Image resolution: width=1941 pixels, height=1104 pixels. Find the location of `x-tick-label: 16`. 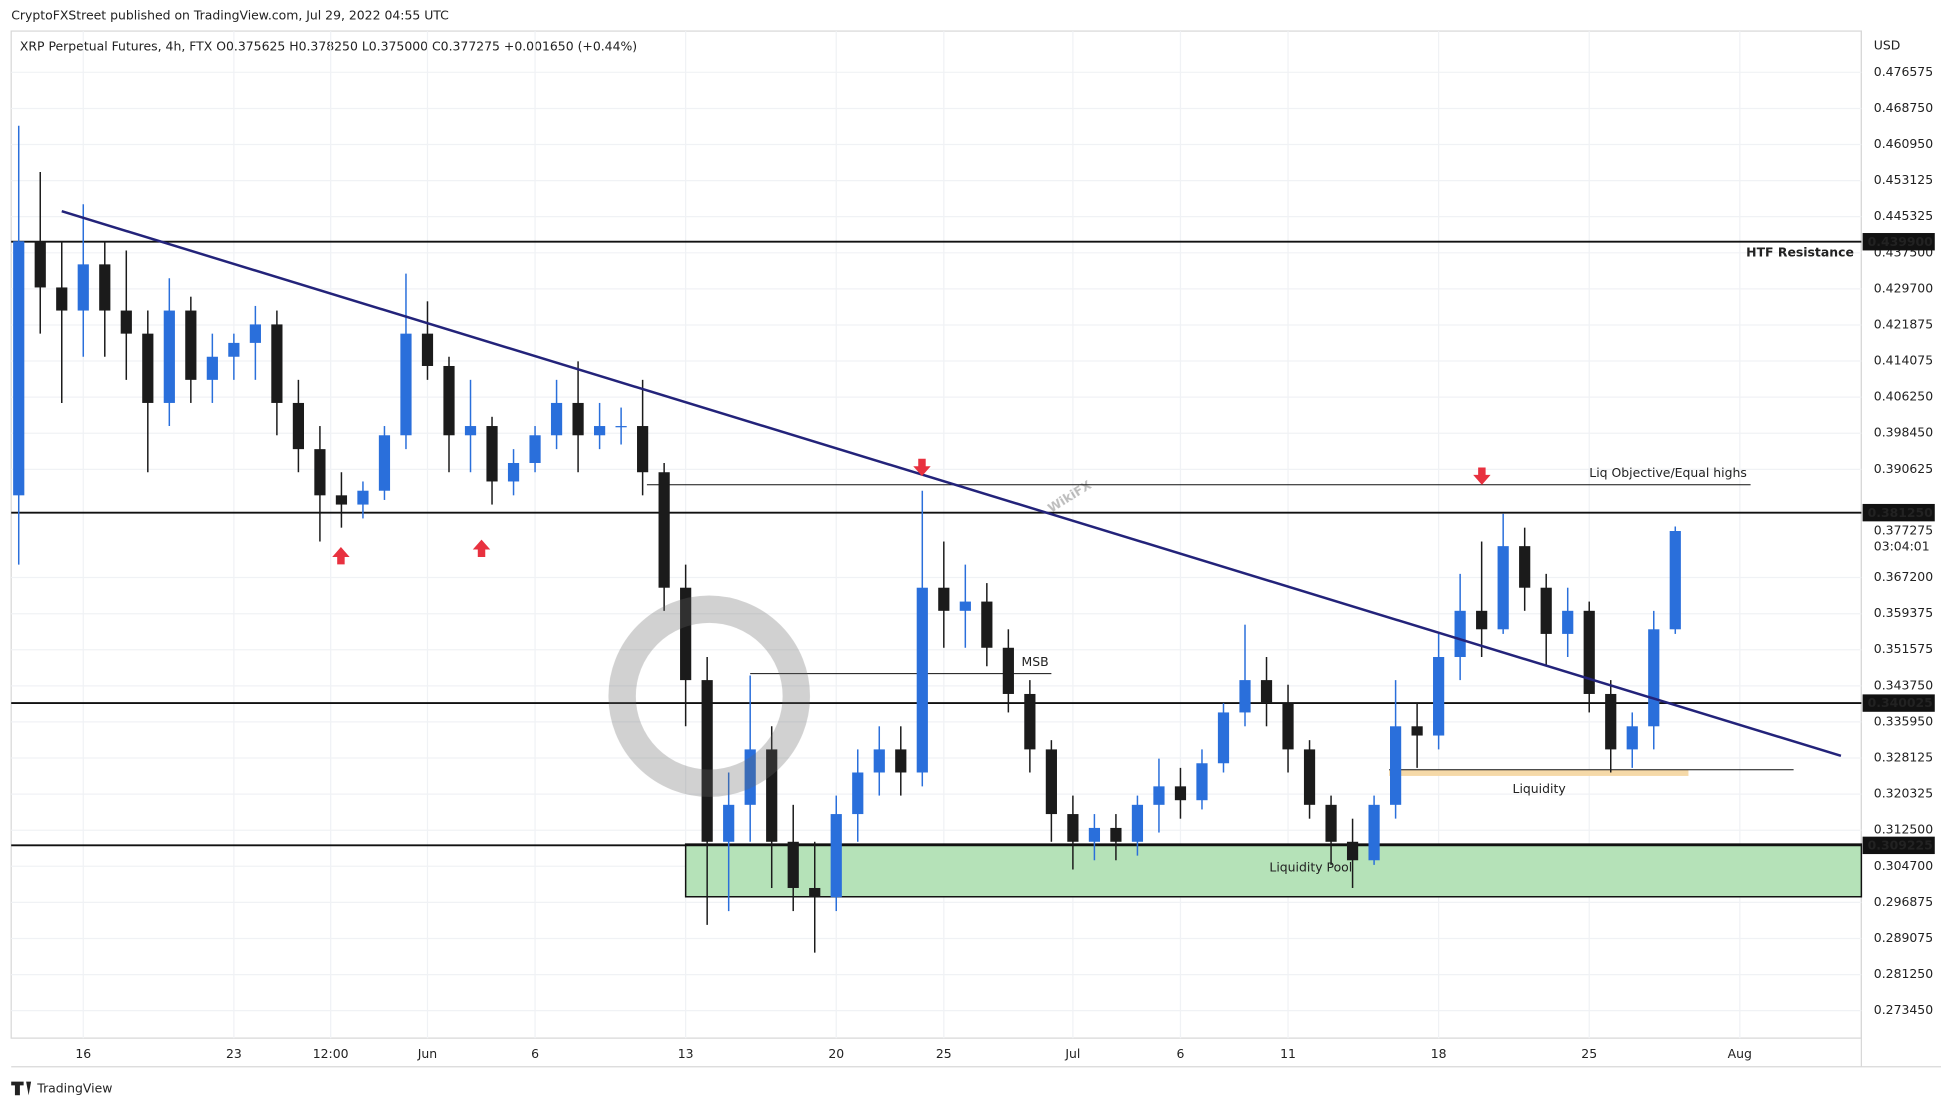

x-tick-label: 16 is located at coordinates (83, 1053).